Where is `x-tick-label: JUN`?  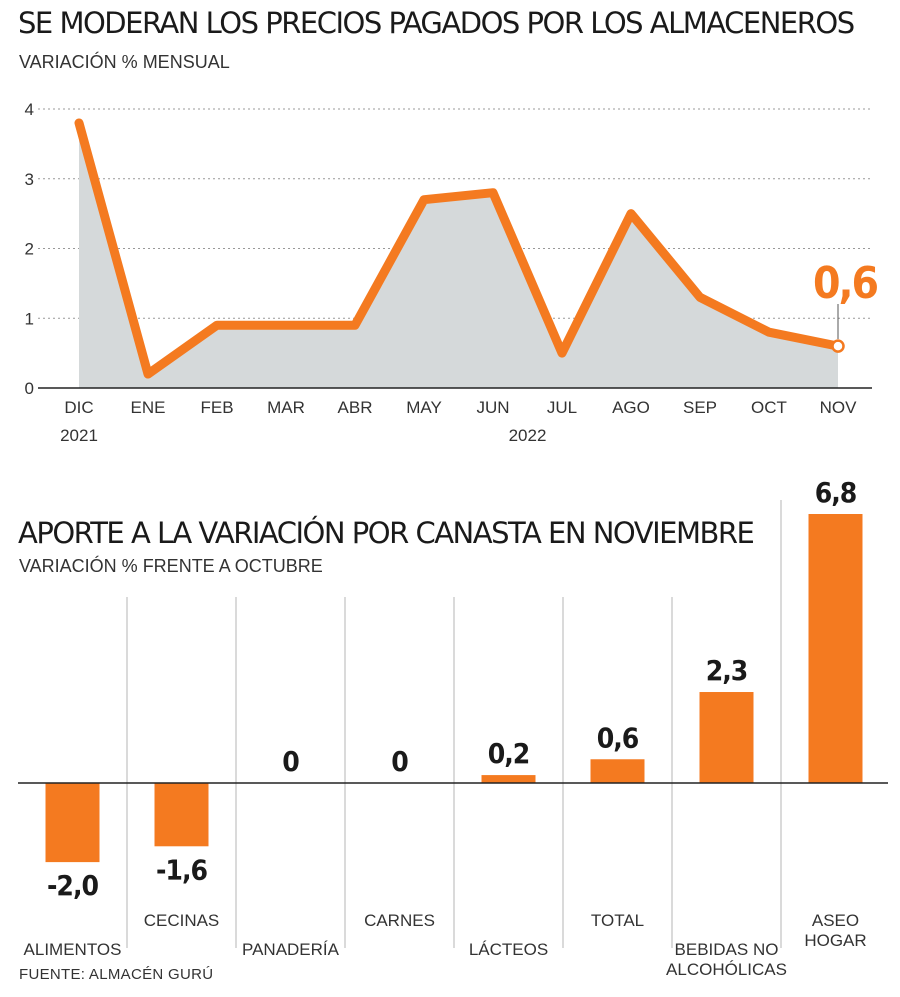 x-tick-label: JUN is located at coordinates (492, 407).